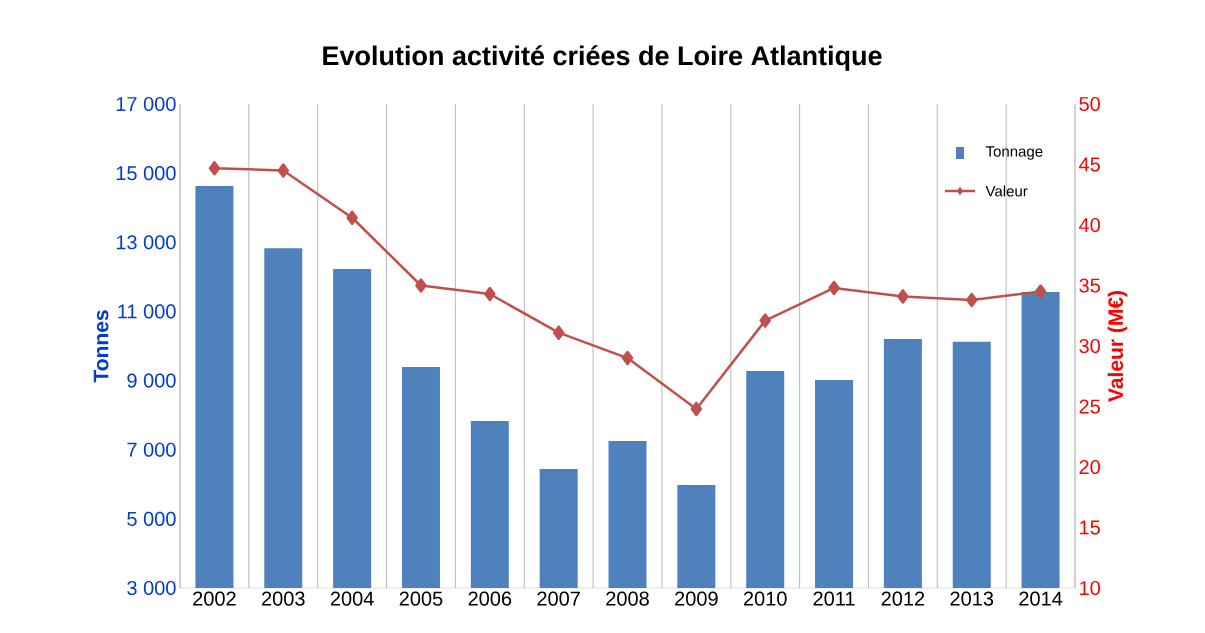  What do you see at coordinates (602, 58) in the screenshot?
I see `chart-title: Evolution activité criées de Loire Atlantique` at bounding box center [602, 58].